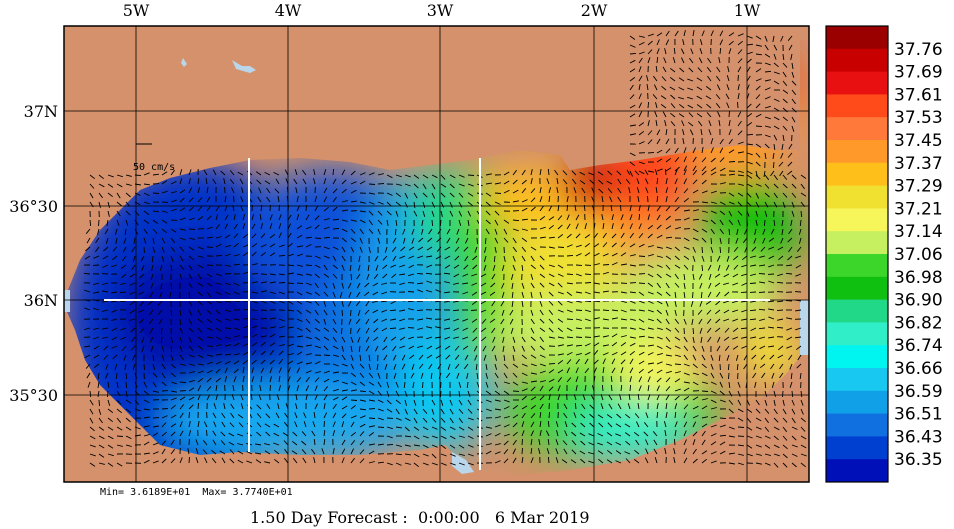  What do you see at coordinates (918, 437) in the screenshot?
I see `colorbar-label: 36.43` at bounding box center [918, 437].